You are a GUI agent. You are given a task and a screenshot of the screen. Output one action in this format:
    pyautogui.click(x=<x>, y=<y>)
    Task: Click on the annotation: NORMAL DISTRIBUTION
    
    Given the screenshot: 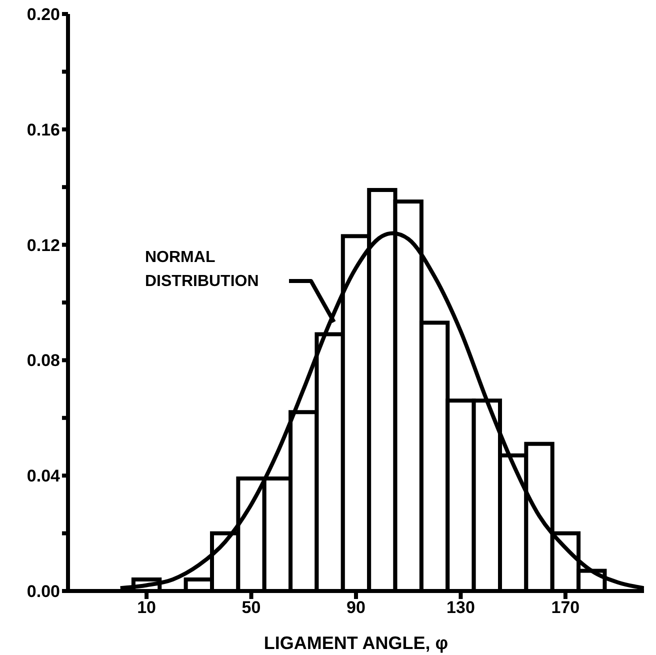 What is the action you would take?
    pyautogui.click(x=202, y=269)
    